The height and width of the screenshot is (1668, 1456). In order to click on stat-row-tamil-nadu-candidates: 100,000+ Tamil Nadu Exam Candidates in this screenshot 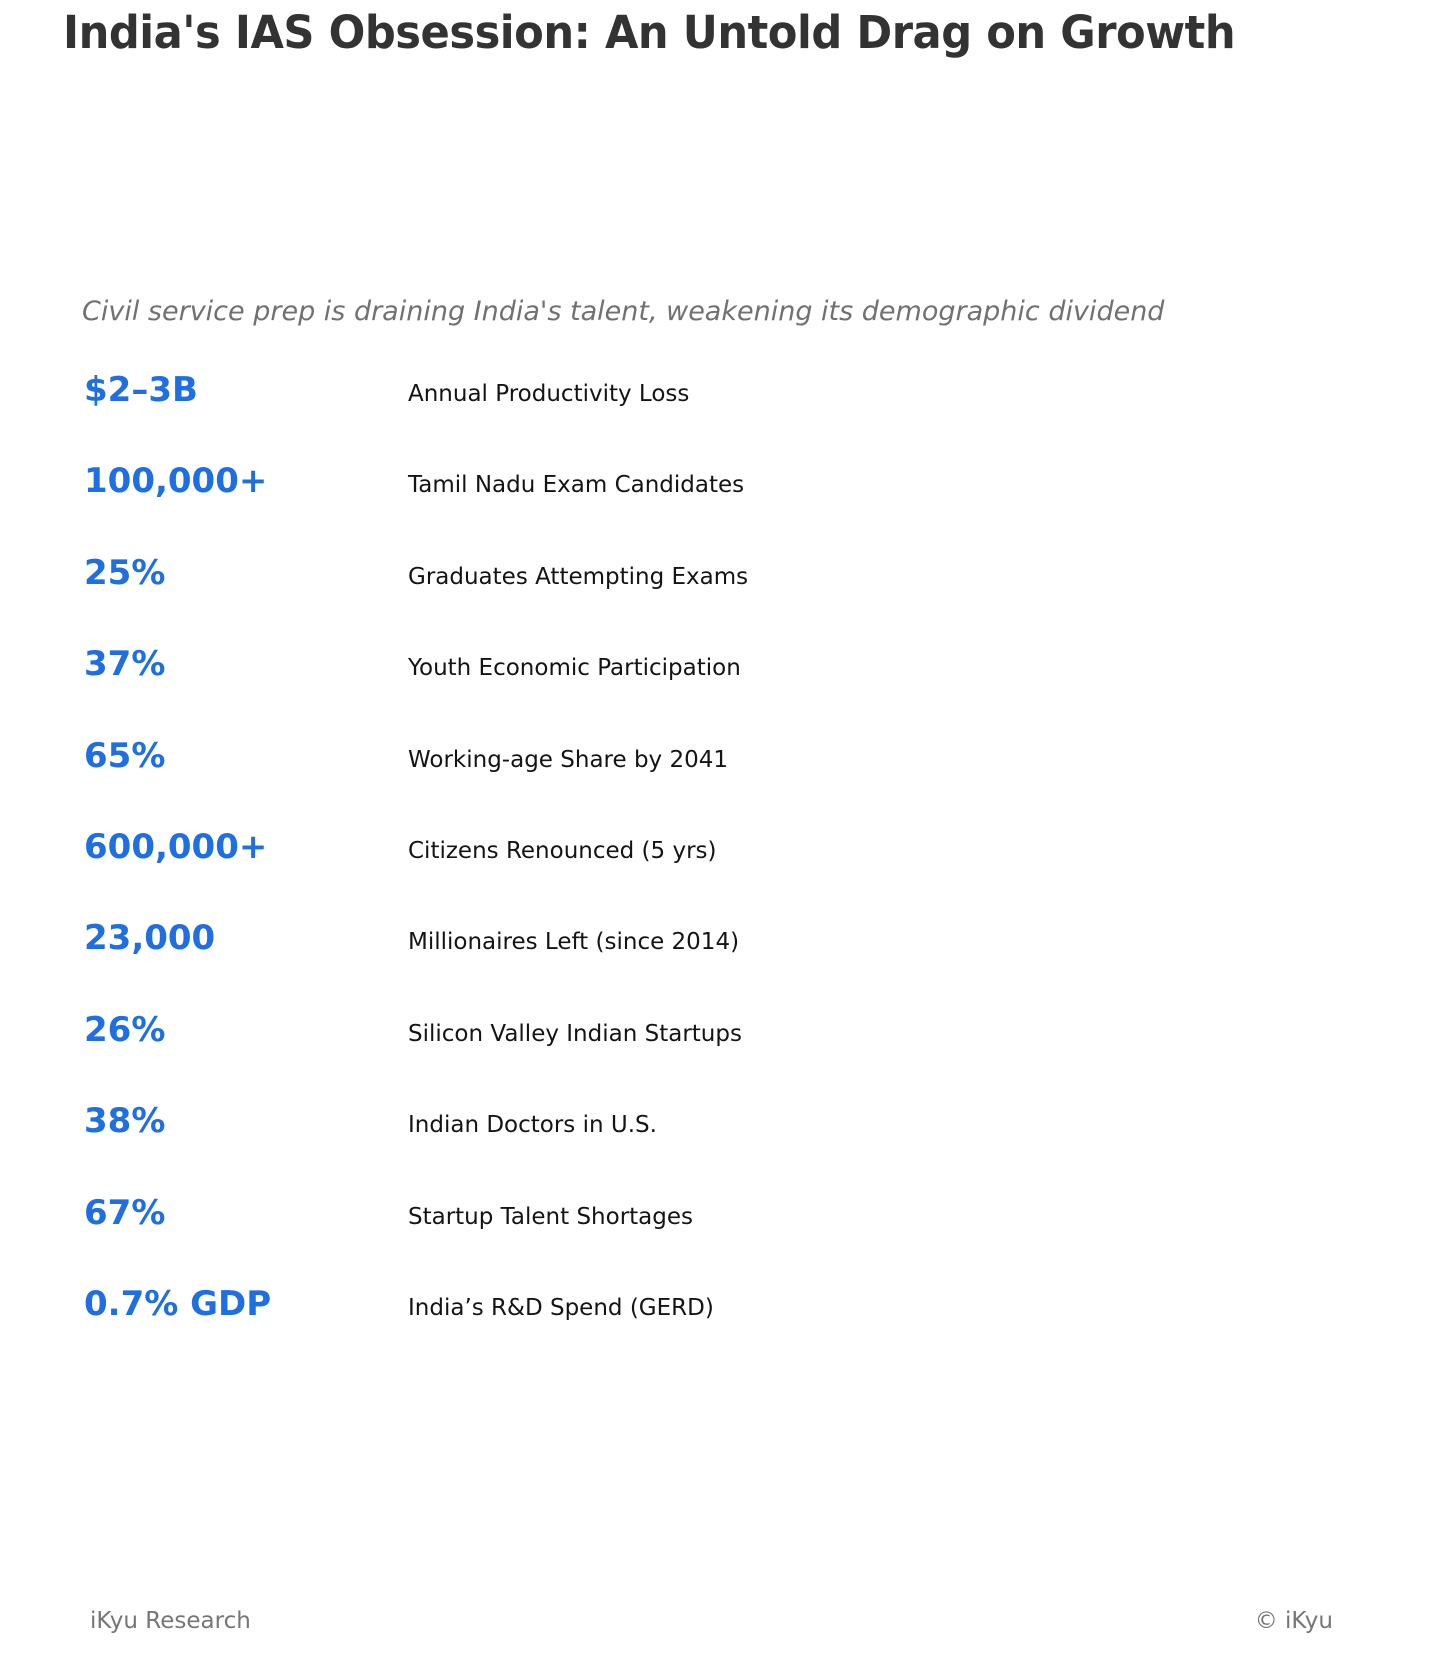, I will do `click(750, 507)`.